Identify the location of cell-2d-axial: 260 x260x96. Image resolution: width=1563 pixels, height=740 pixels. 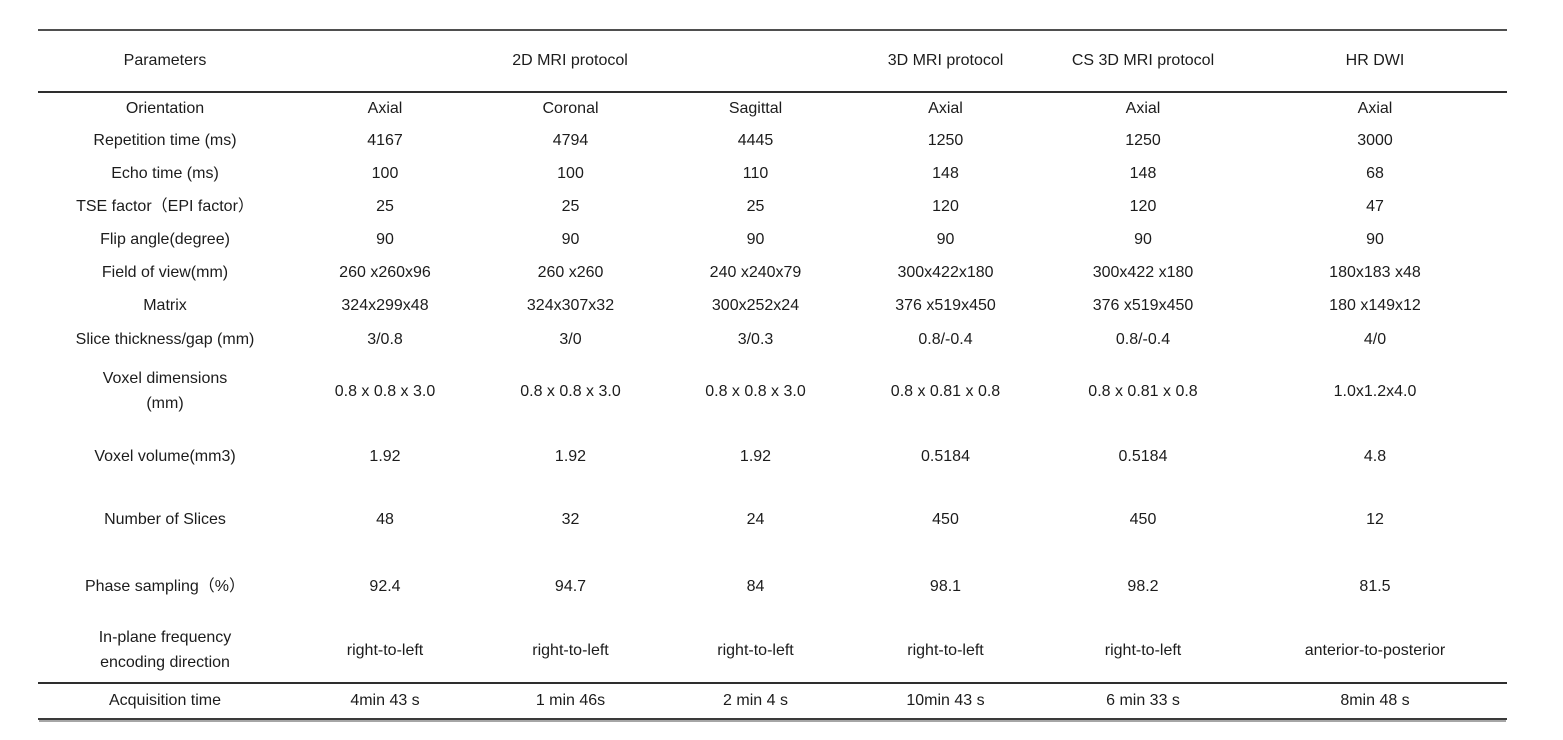
(385, 273).